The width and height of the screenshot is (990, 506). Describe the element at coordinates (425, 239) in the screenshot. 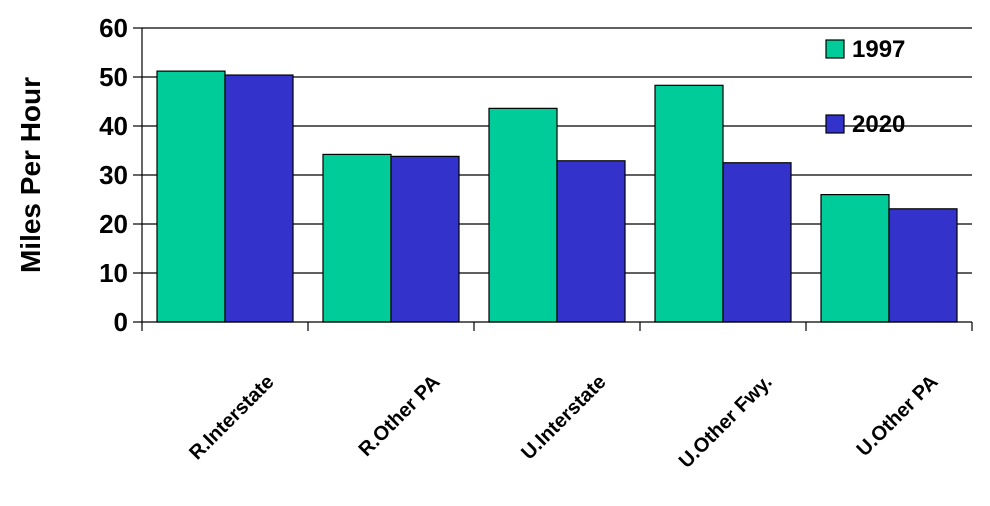

I see `bar-2020-r-other-pa` at that location.